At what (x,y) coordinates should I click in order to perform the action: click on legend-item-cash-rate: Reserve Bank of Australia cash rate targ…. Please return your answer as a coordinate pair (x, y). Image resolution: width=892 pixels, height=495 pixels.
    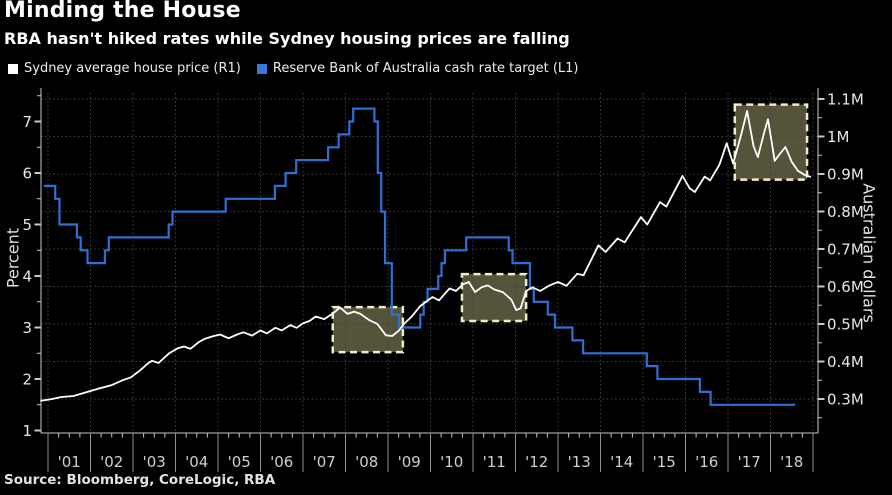
    Looking at the image, I should click on (417, 68).